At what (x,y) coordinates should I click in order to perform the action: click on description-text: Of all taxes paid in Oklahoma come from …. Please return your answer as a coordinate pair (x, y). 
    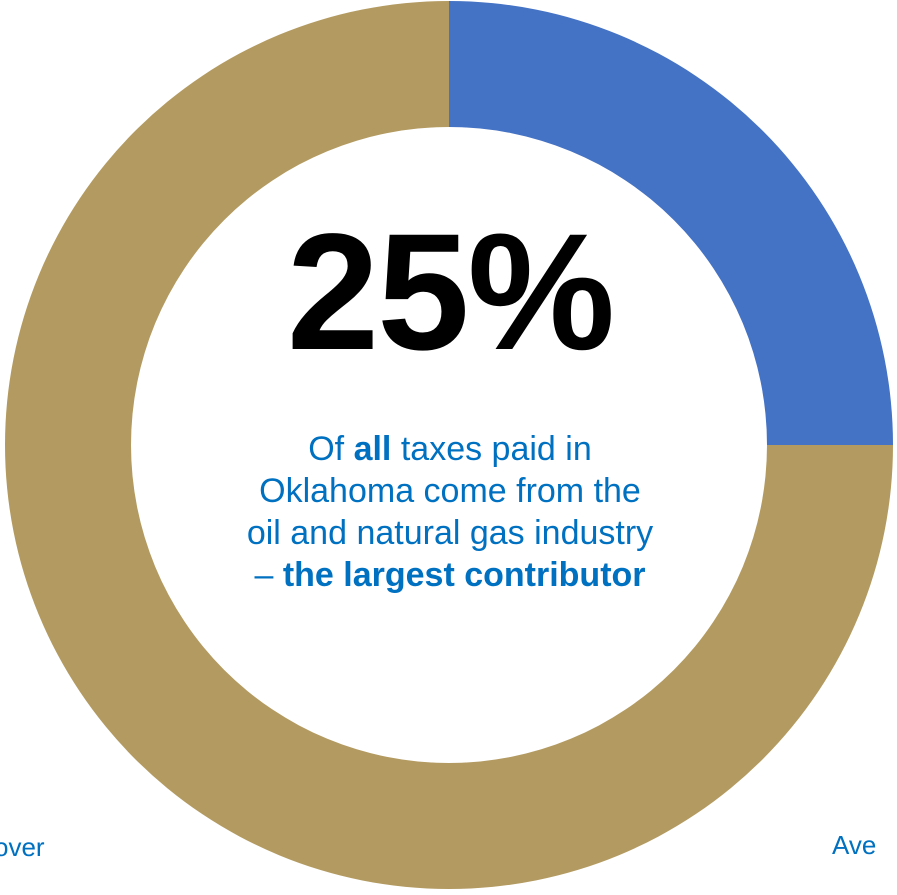
    Looking at the image, I should click on (450, 512).